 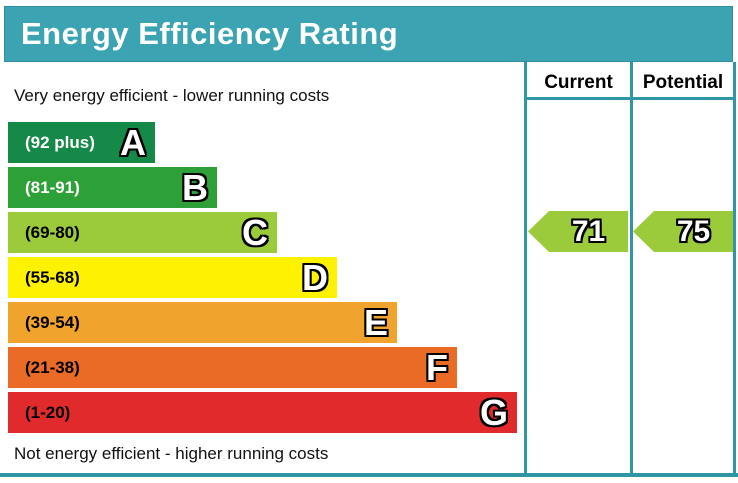 I want to click on potential-rating-arrow: 75, so click(x=683, y=231).